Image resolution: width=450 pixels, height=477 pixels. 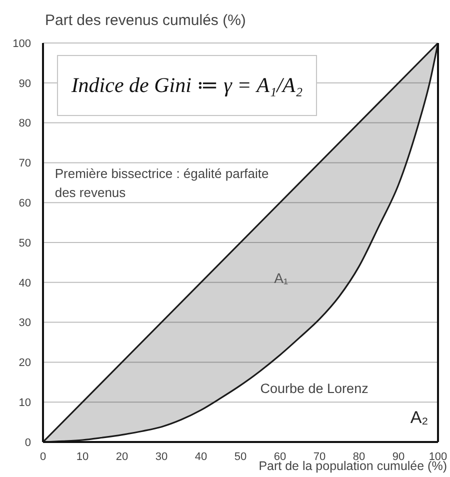 What do you see at coordinates (240, 456) in the screenshot?
I see `x-tick-label: 50` at bounding box center [240, 456].